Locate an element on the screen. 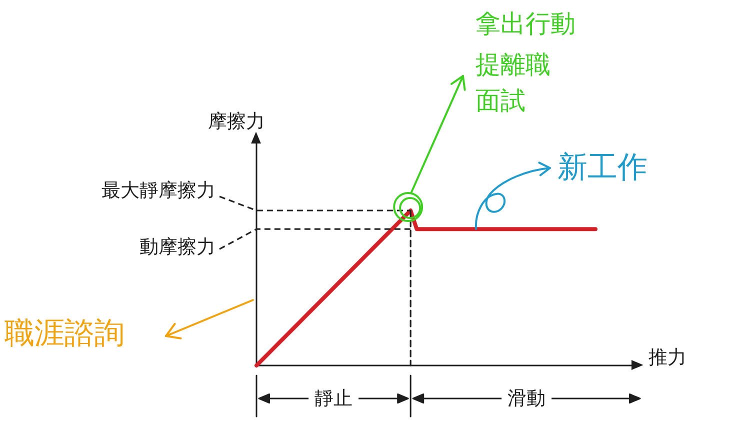 The image size is (740, 430). text: 面試 is located at coordinates (501, 100).